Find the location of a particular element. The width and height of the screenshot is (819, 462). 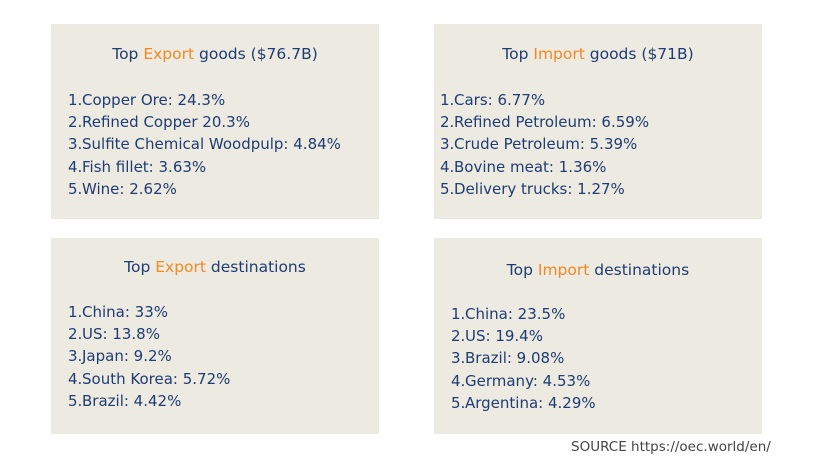

list-item: 1.Cars: 6.77% is located at coordinates (544, 100).